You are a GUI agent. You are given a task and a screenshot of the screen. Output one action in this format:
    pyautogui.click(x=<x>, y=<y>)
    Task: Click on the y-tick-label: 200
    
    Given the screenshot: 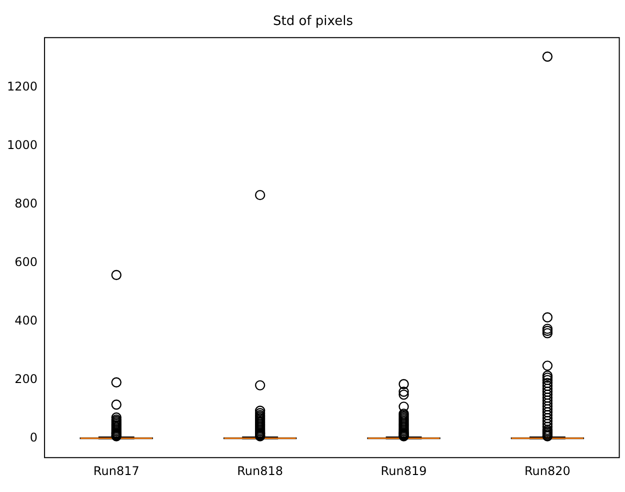 What is the action you would take?
    pyautogui.click(x=26, y=379)
    